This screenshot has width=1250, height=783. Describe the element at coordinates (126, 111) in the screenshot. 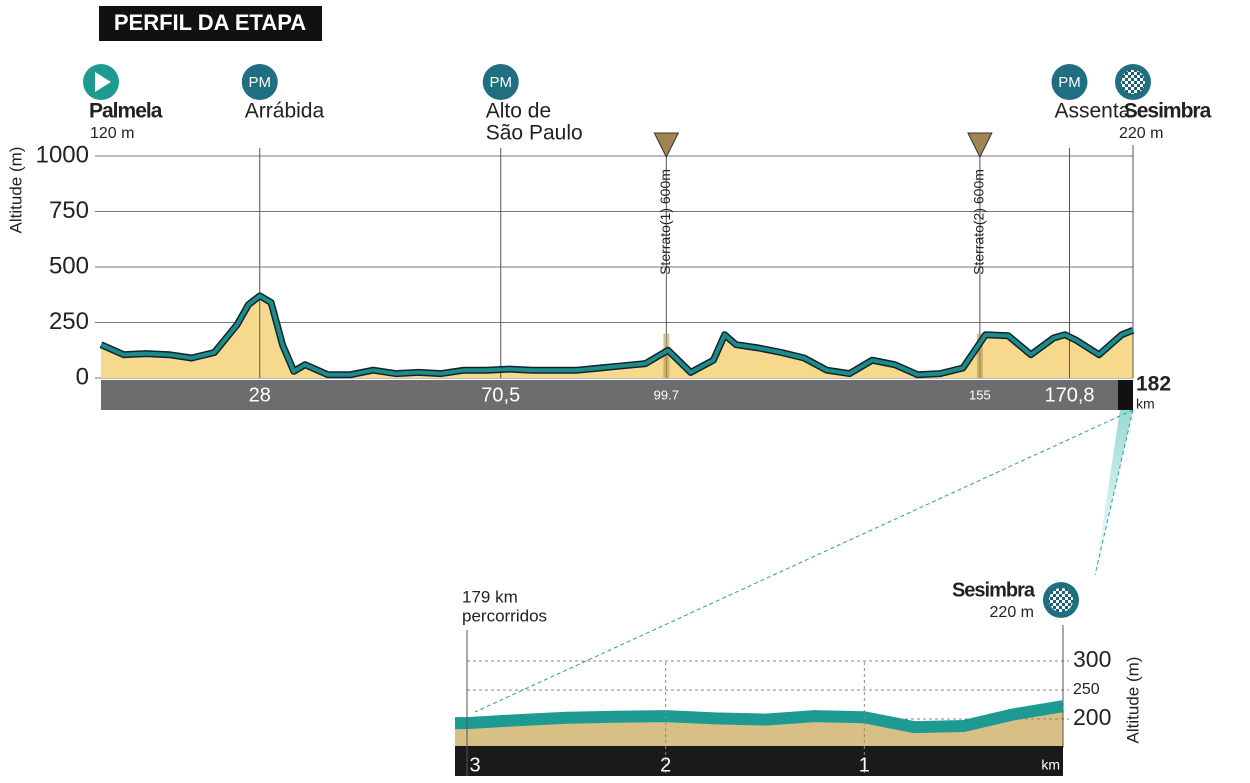

I see `start-name: Palmela` at that location.